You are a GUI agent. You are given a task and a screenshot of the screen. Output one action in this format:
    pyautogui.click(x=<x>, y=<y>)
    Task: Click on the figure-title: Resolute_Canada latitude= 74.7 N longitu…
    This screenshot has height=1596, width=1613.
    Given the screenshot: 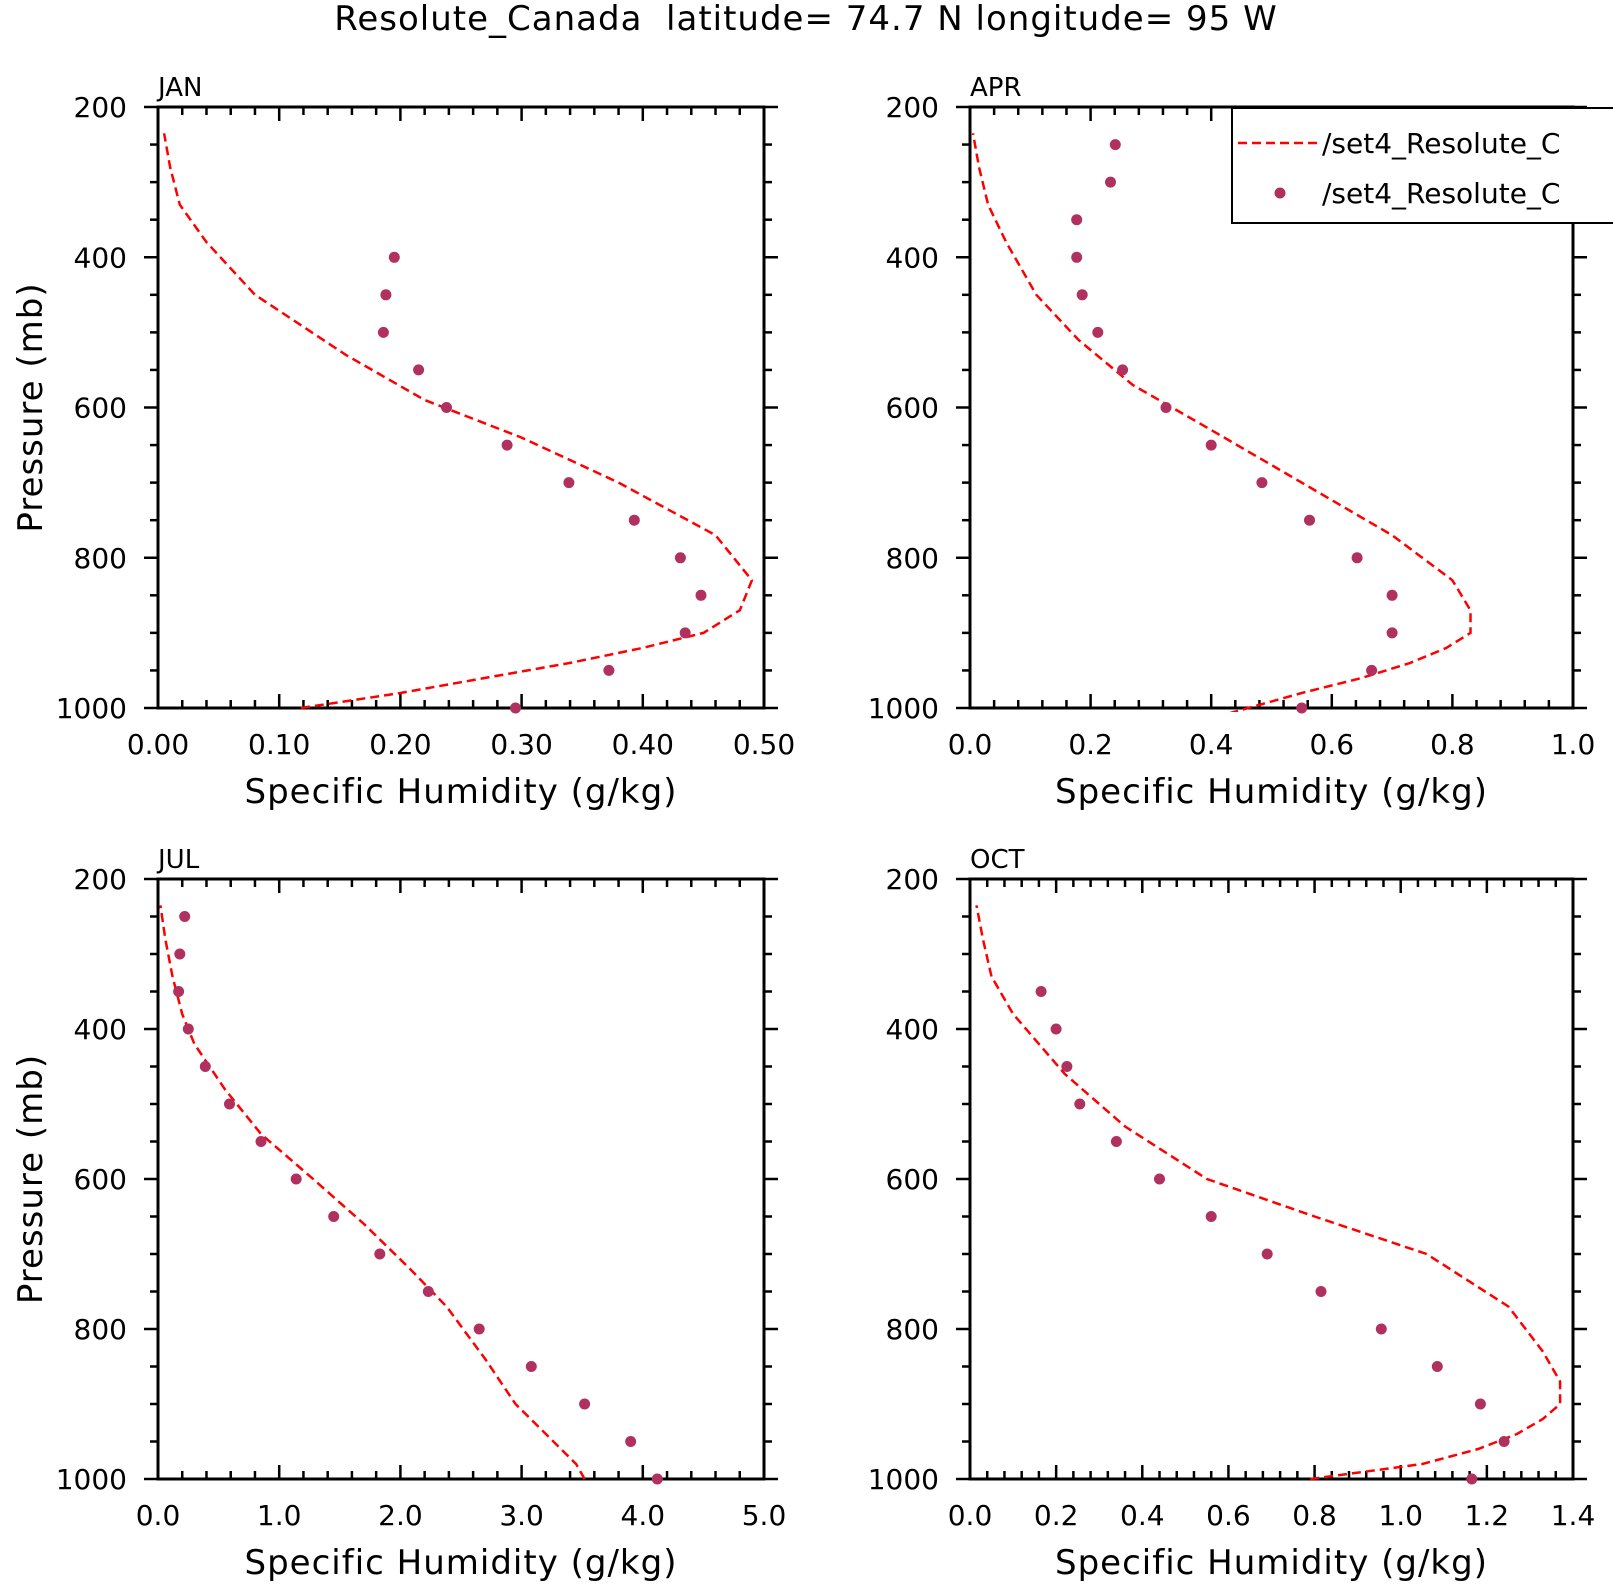 What is the action you would take?
    pyautogui.click(x=805, y=19)
    